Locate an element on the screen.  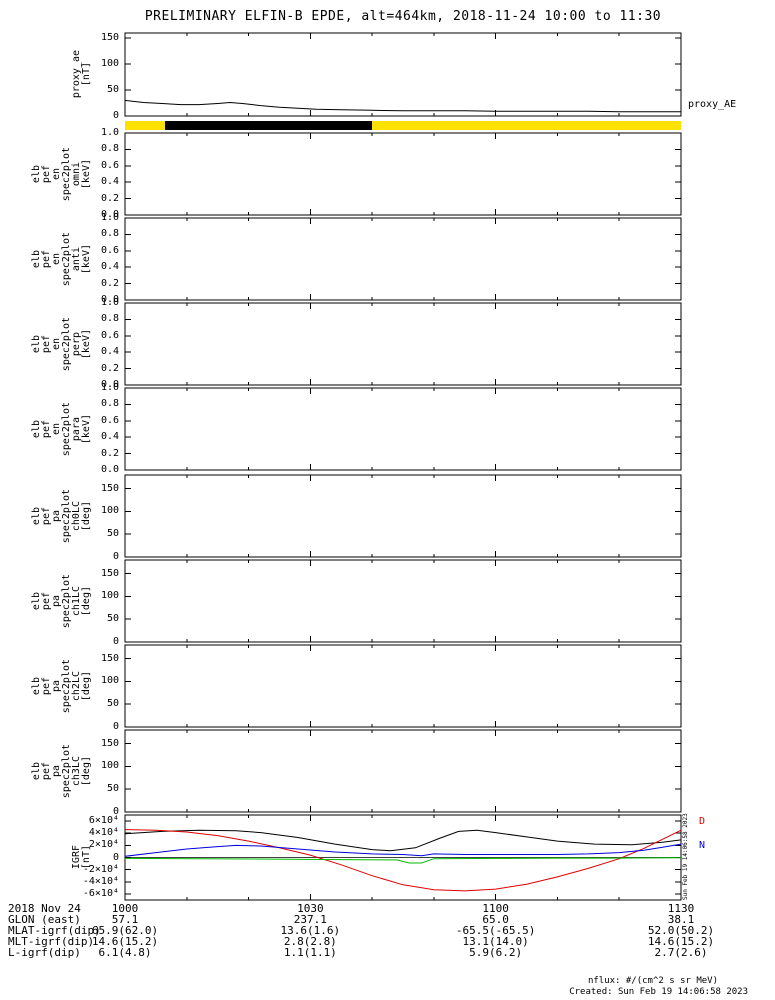
y-axis-label-para: elb pef en spec2plot para [keV] is located at coordinates (60, 429).